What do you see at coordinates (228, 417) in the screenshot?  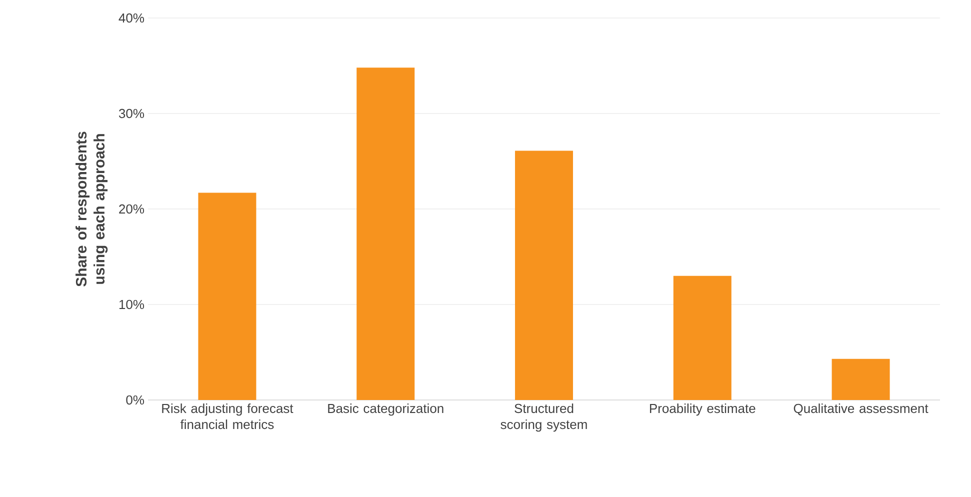 I see `x-tick-label: Risk adjusting forecast financial metrics` at bounding box center [228, 417].